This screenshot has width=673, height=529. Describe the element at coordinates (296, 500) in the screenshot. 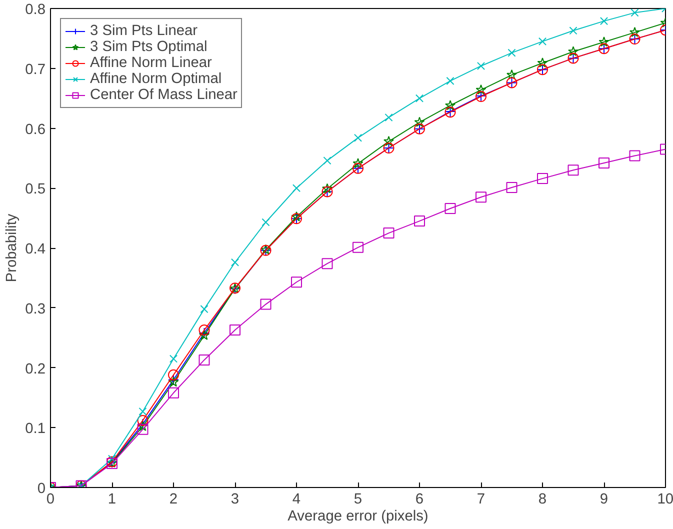

I see `x-tick-label: 4` at that location.